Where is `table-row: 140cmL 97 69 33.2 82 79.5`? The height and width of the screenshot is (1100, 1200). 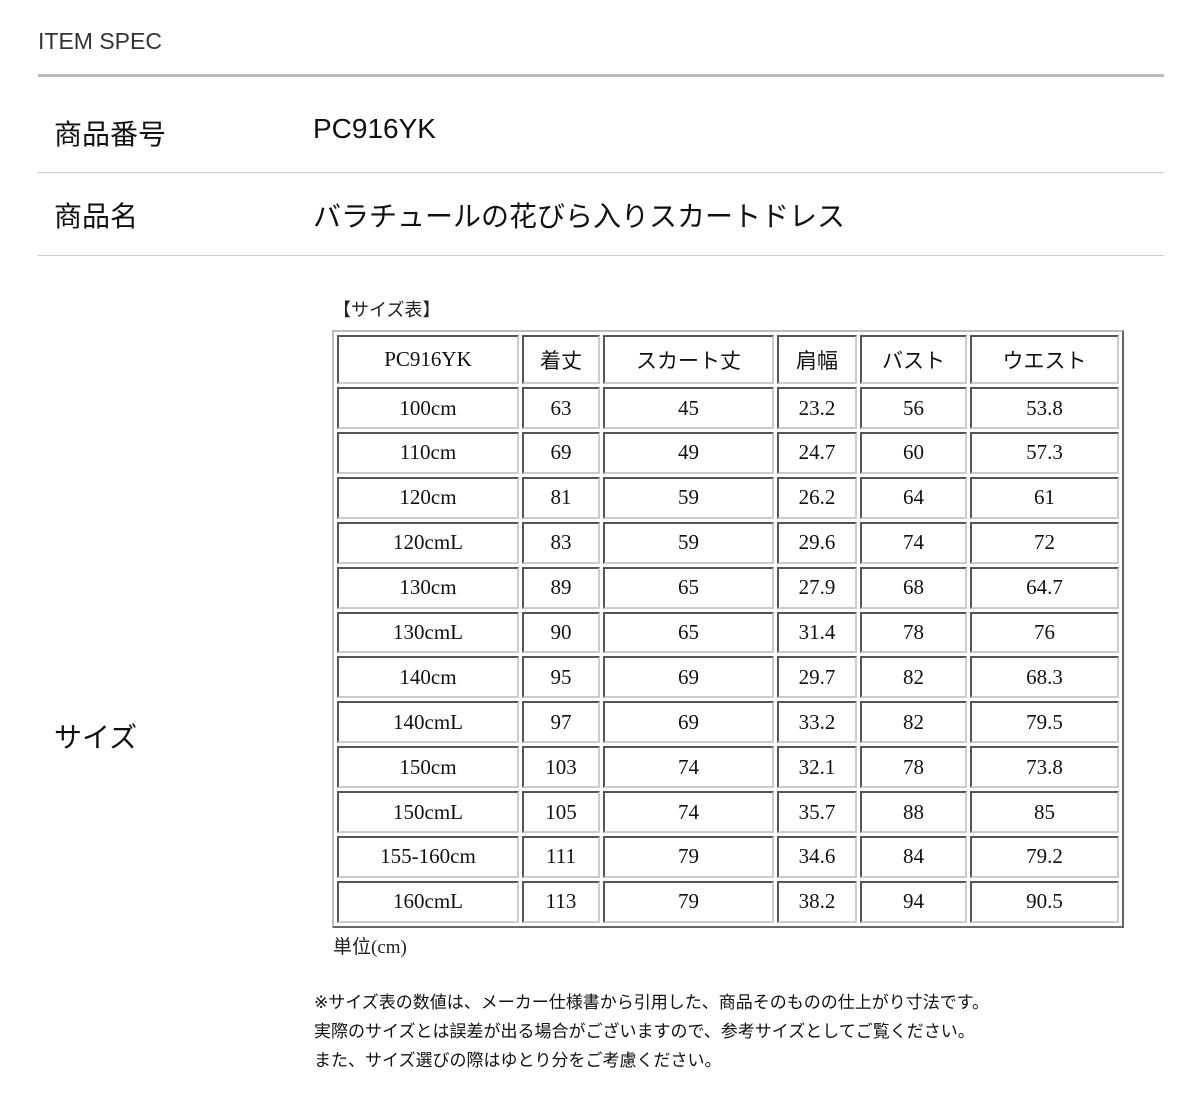
table-row: 140cmL 97 69 33.2 82 79.5 is located at coordinates (728, 722).